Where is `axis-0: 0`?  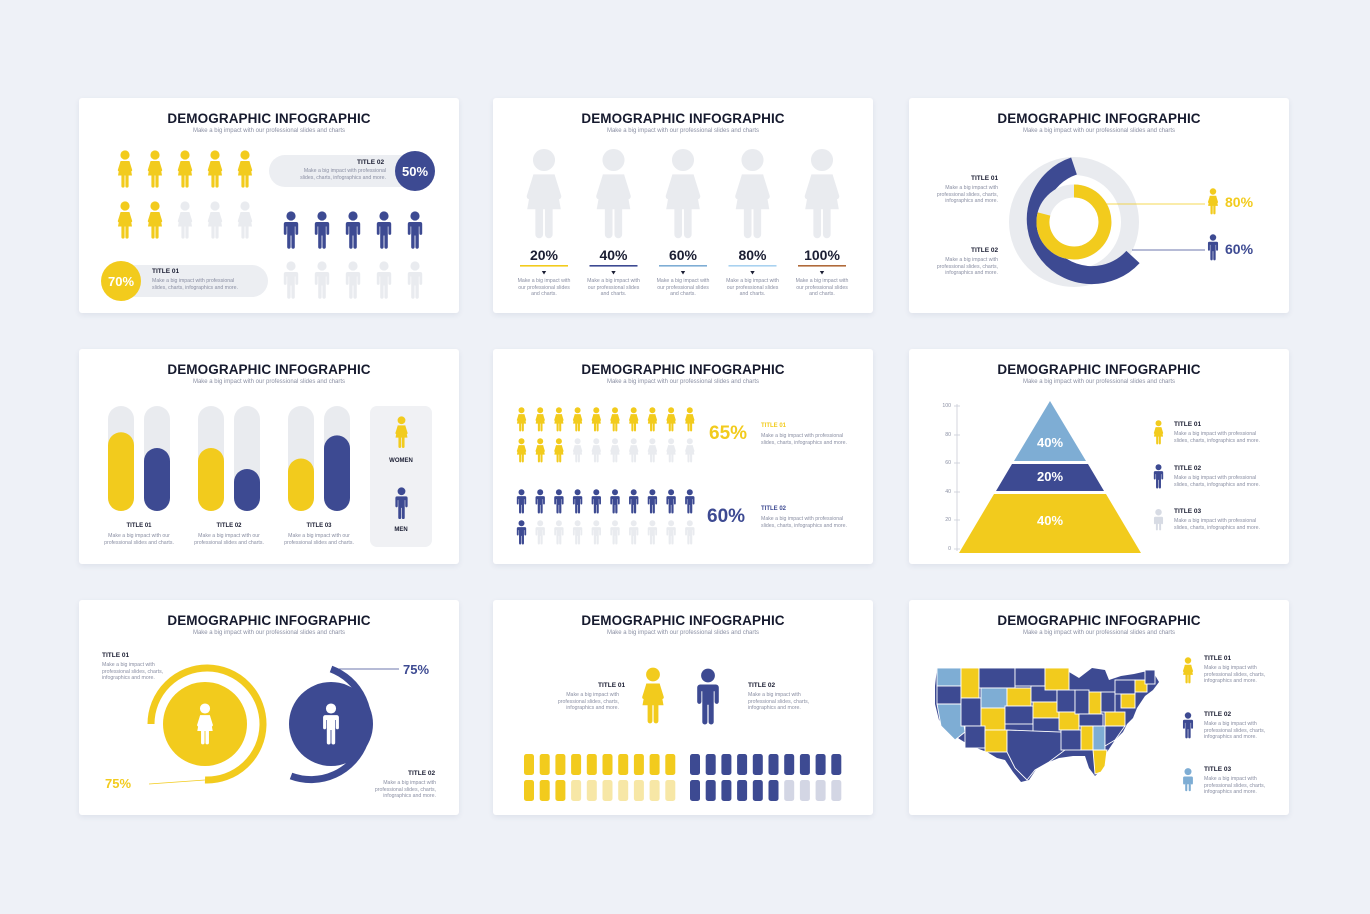 axis-0: 0 is located at coordinates (949, 549).